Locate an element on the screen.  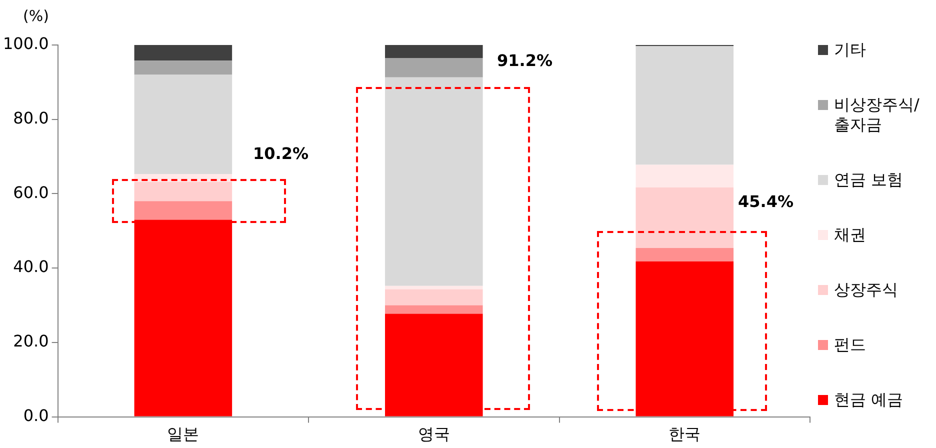
legend-label: 채권 is located at coordinates (850, 235).